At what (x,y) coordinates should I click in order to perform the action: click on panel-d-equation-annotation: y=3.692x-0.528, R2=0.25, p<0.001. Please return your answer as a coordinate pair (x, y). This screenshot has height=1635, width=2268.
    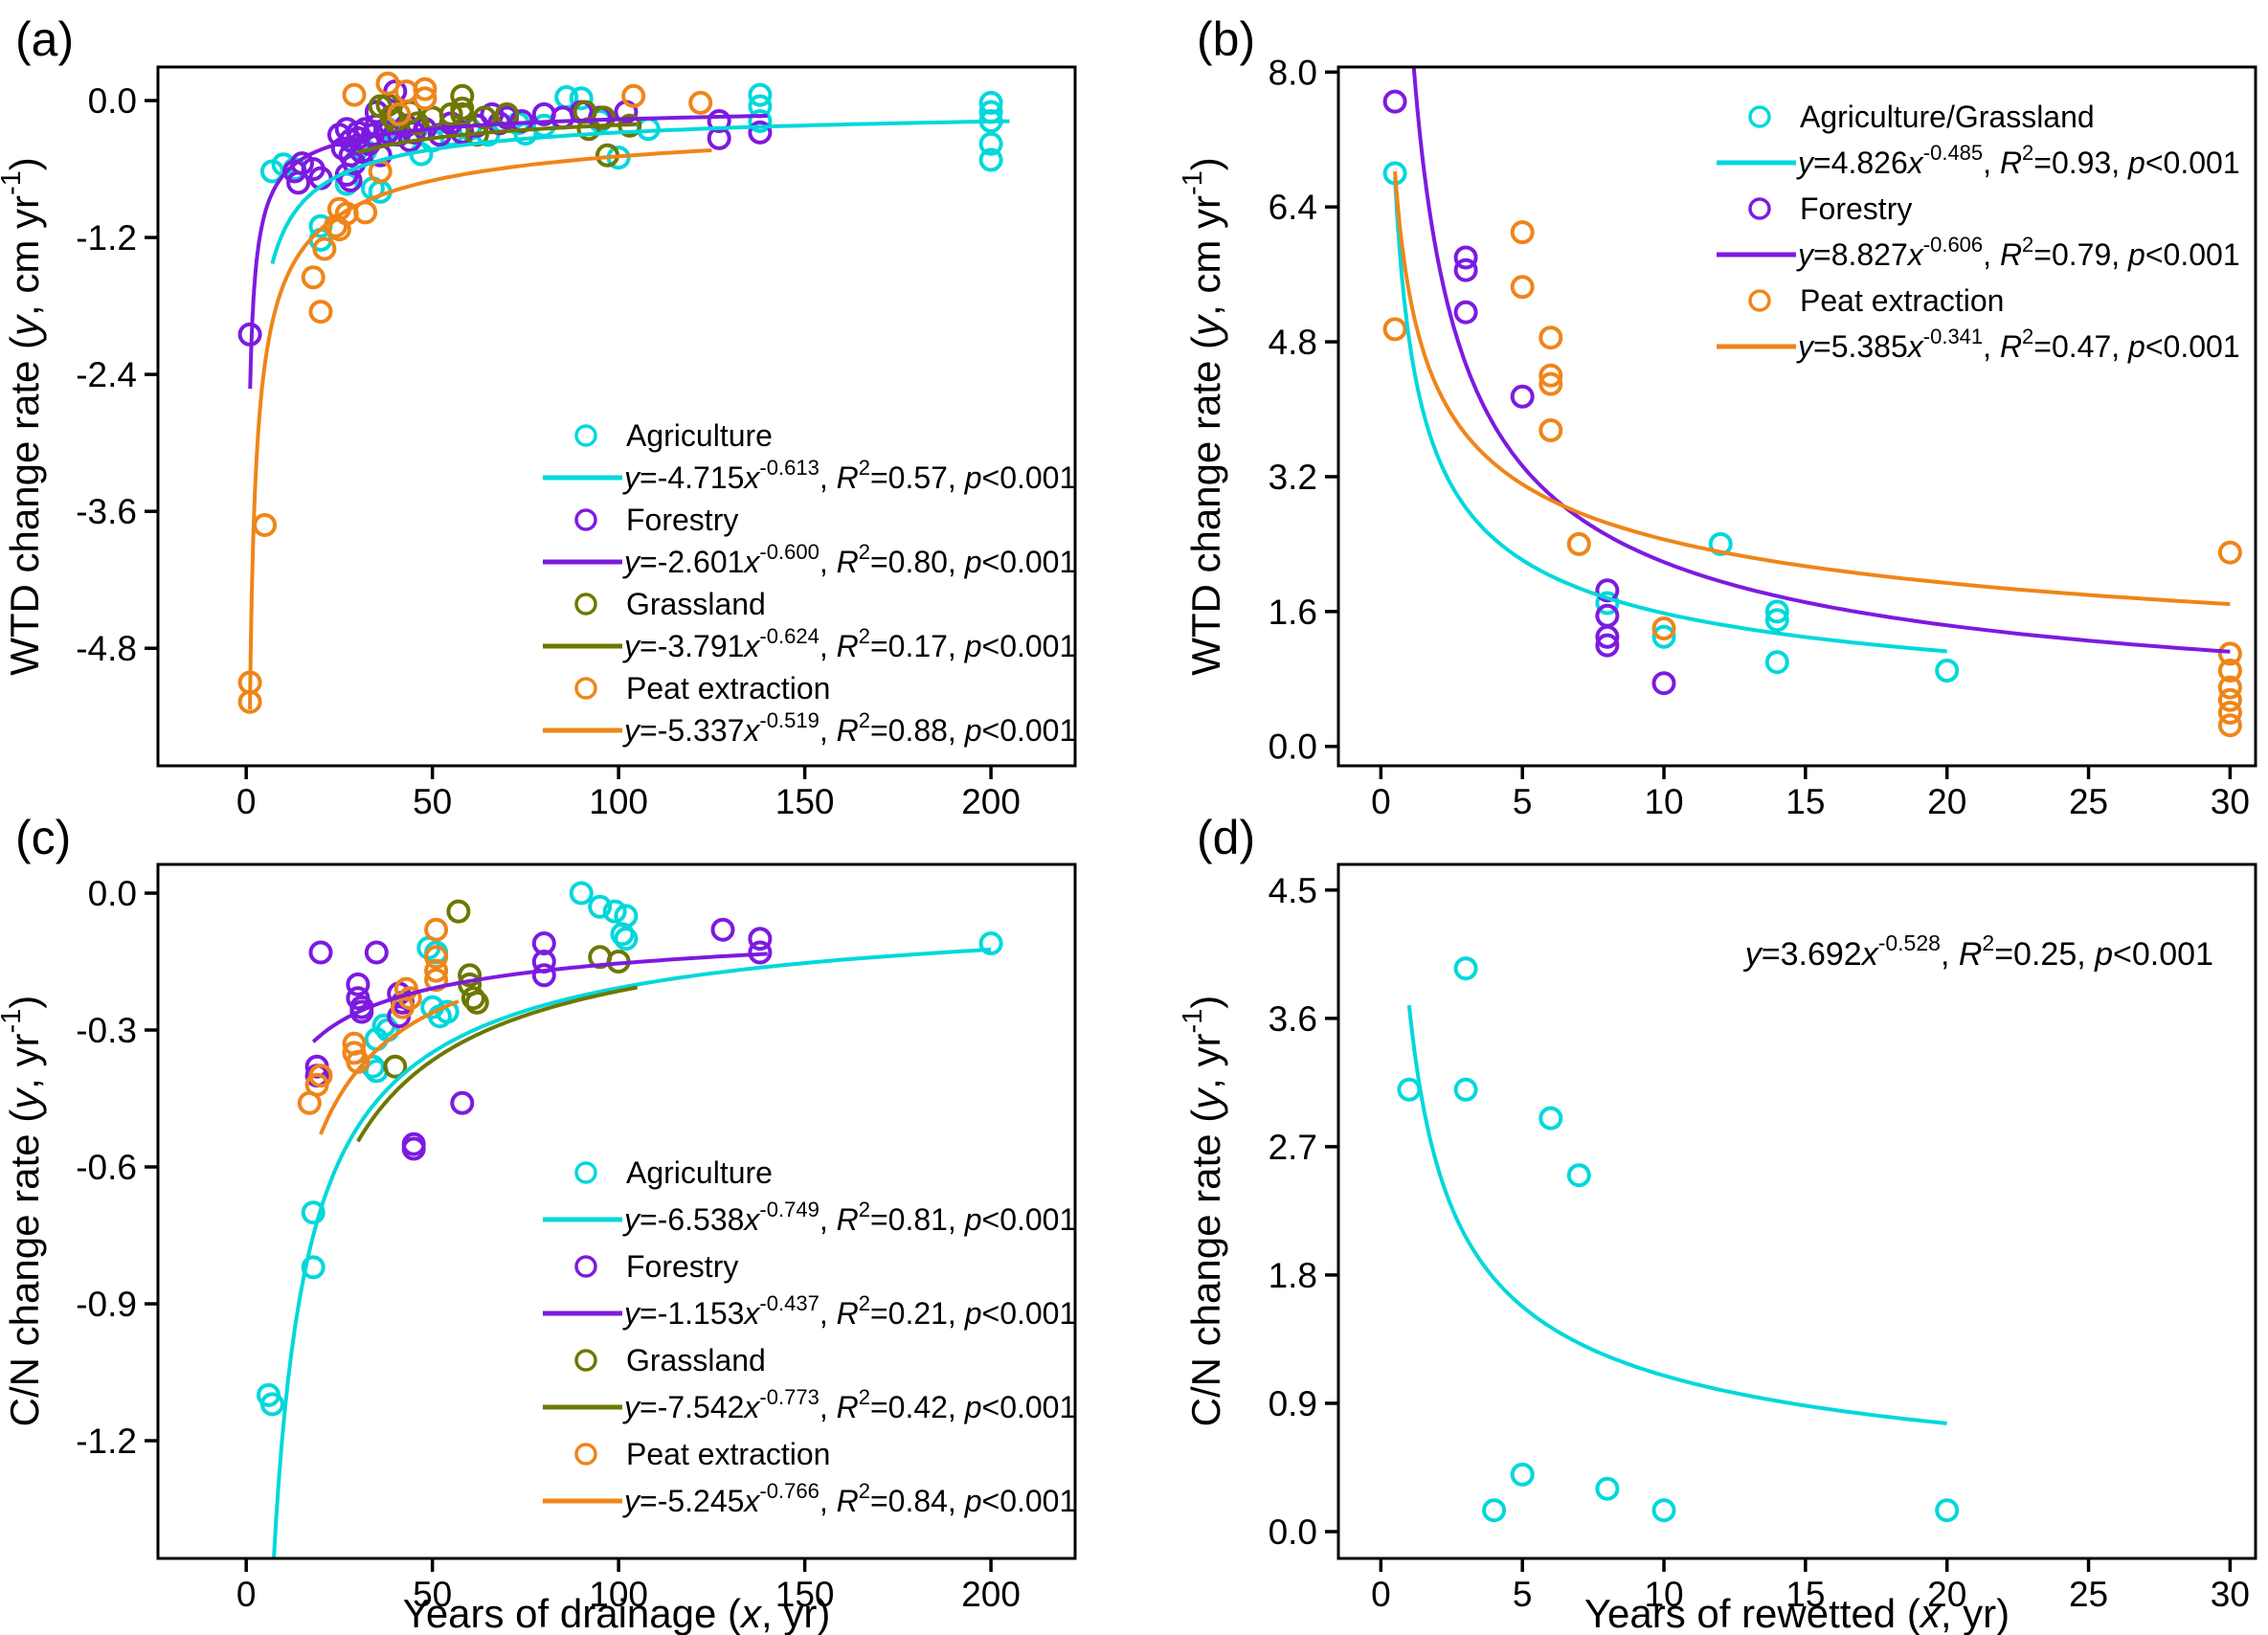
    Looking at the image, I should click on (1978, 951).